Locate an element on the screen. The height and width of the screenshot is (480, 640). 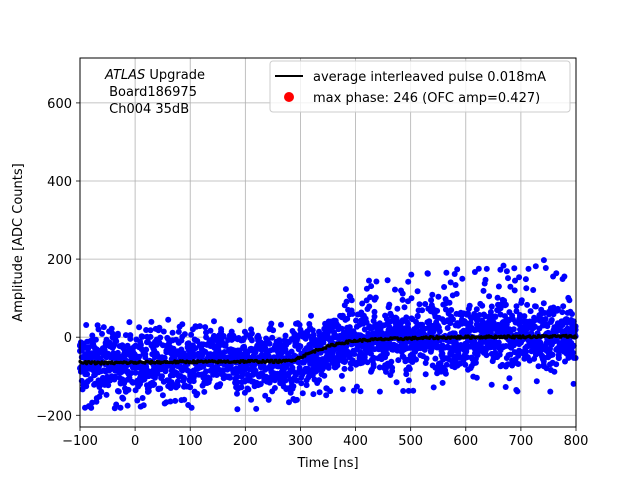
x-axis-label: Time [ns] is located at coordinates (327, 463).